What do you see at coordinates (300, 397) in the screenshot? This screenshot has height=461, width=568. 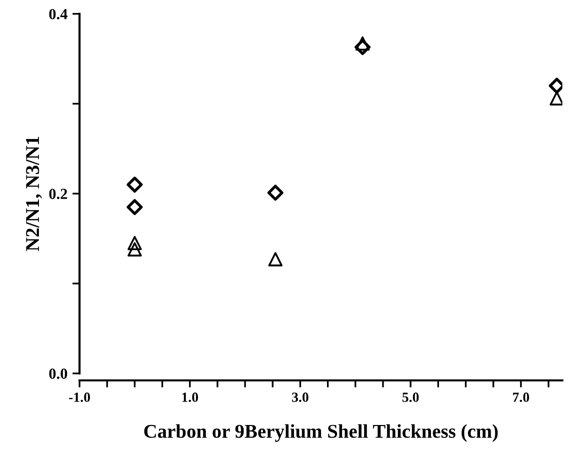 I see `x-tick-label: 3.0` at bounding box center [300, 397].